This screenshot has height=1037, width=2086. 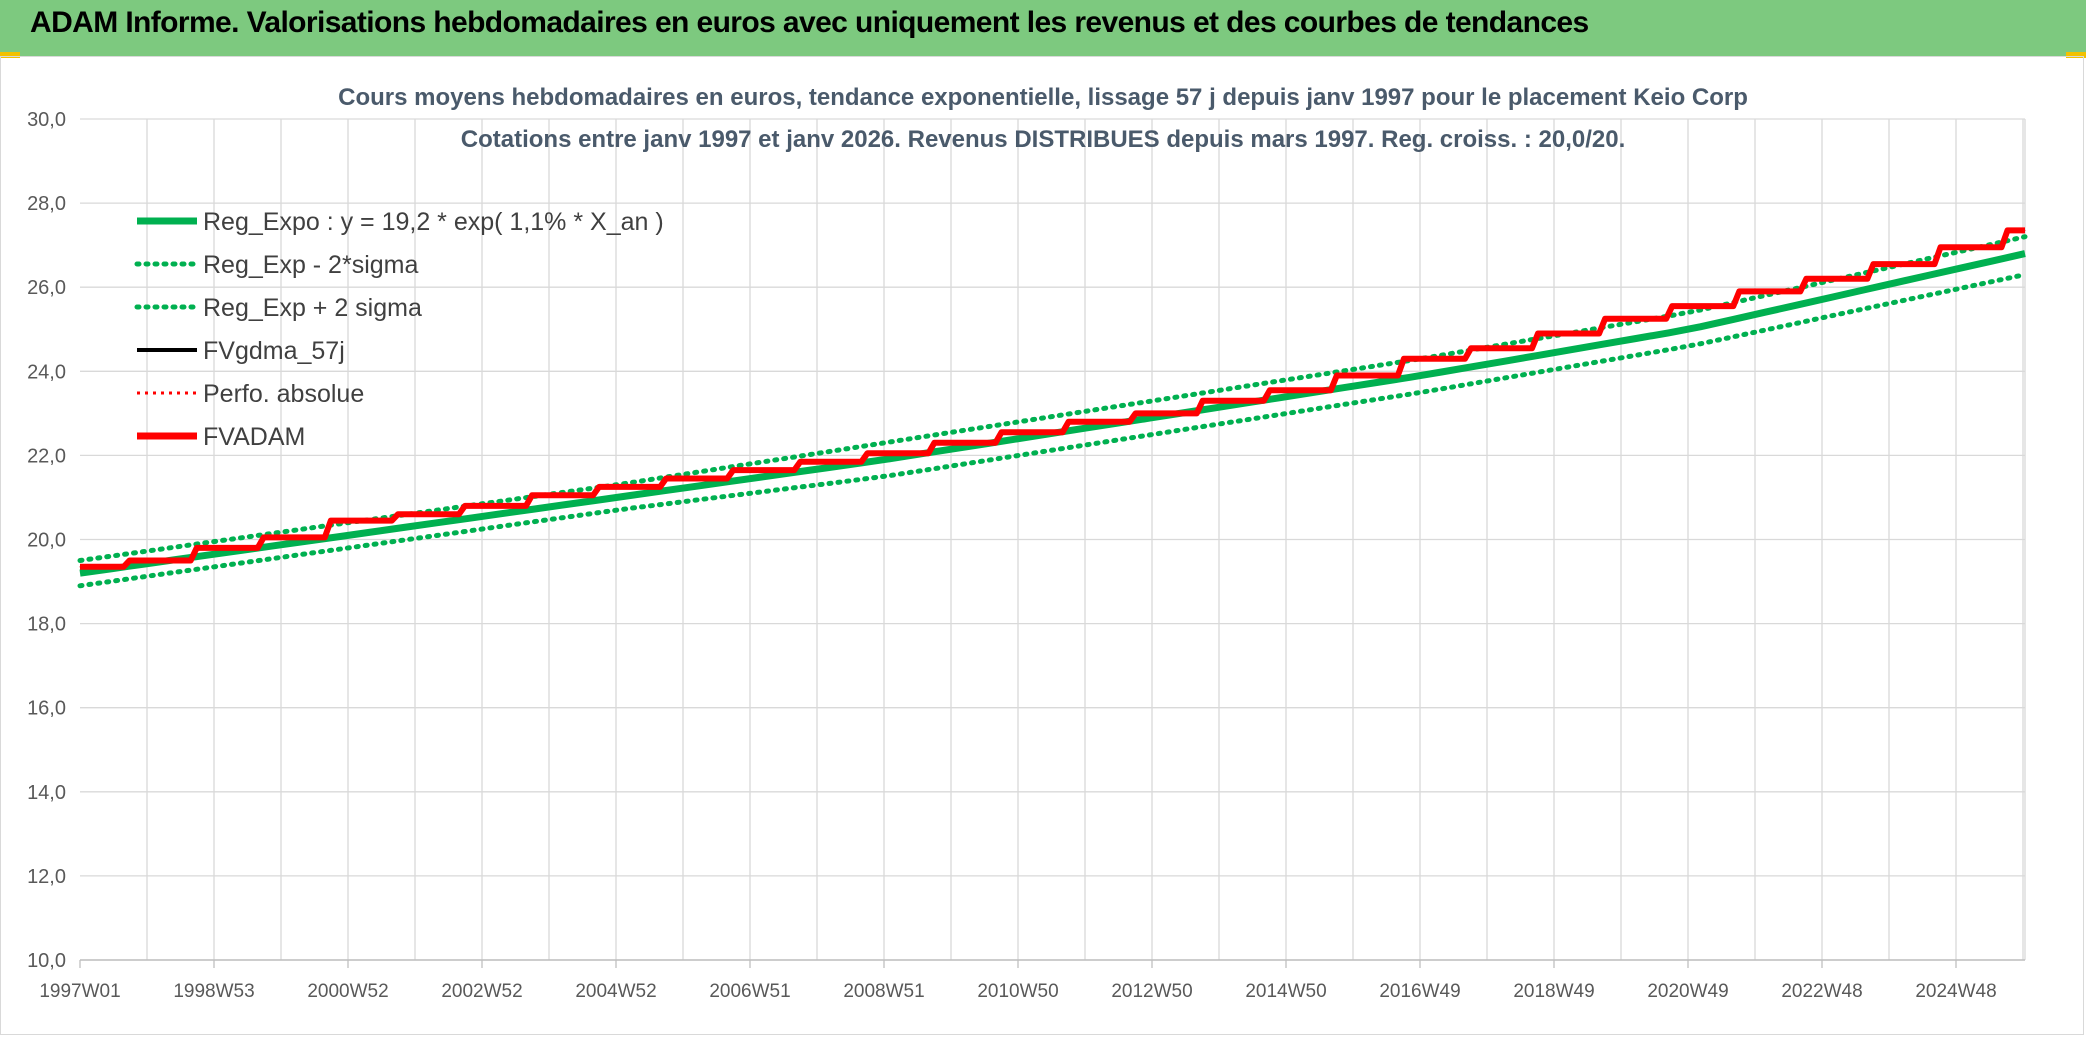 What do you see at coordinates (46, 877) in the screenshot?
I see `y-tick-label: 12,0` at bounding box center [46, 877].